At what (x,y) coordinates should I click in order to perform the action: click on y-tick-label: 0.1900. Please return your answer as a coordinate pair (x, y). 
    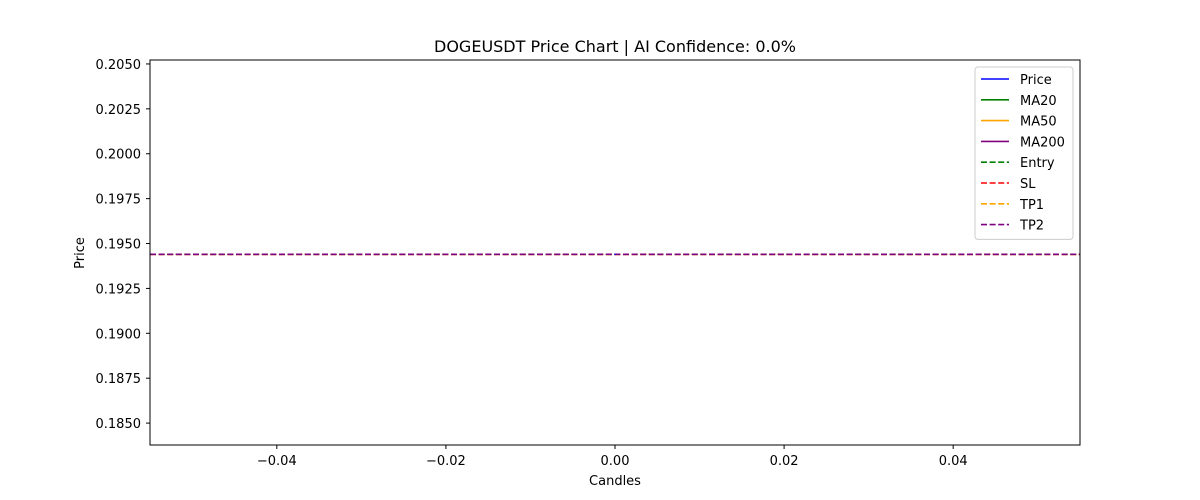
    Looking at the image, I should click on (119, 334).